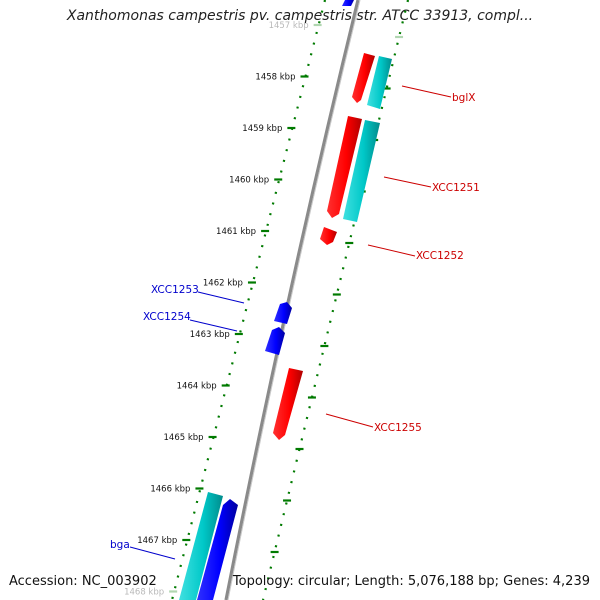  Describe the element at coordinates (210, 335) in the screenshot. I see `kbp-tick-label: 1463 kbp` at that location.